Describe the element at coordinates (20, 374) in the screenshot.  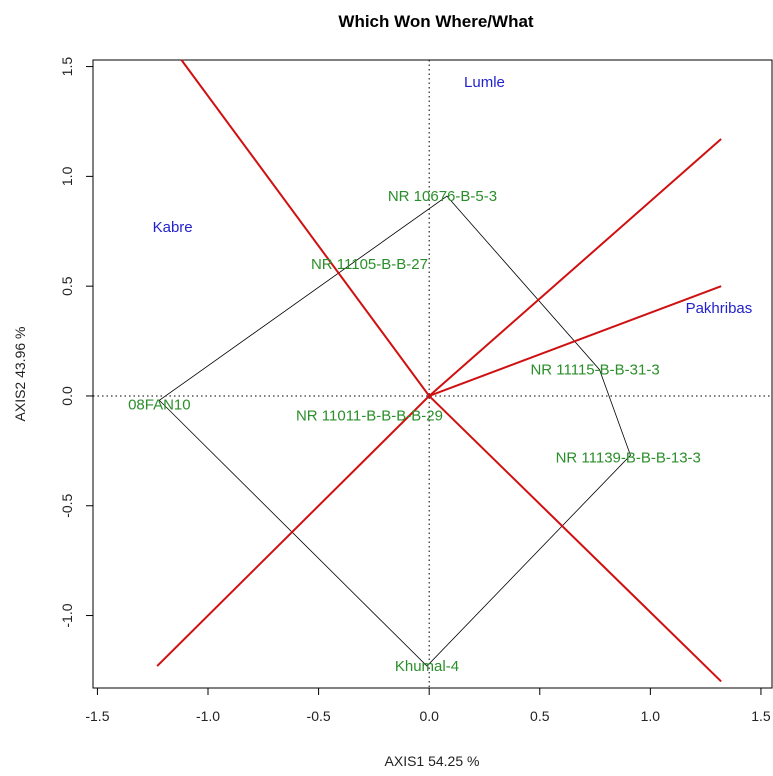
I see `y-axis-title: AXIS2 43.96 %` at that location.